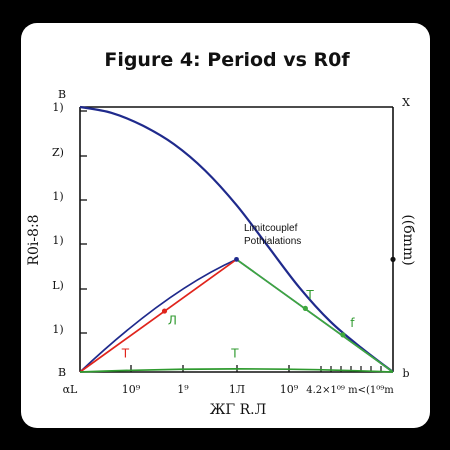 The width and height of the screenshot is (450, 450). I want to click on series-labels: T Л T Tf, so click(238, 324).